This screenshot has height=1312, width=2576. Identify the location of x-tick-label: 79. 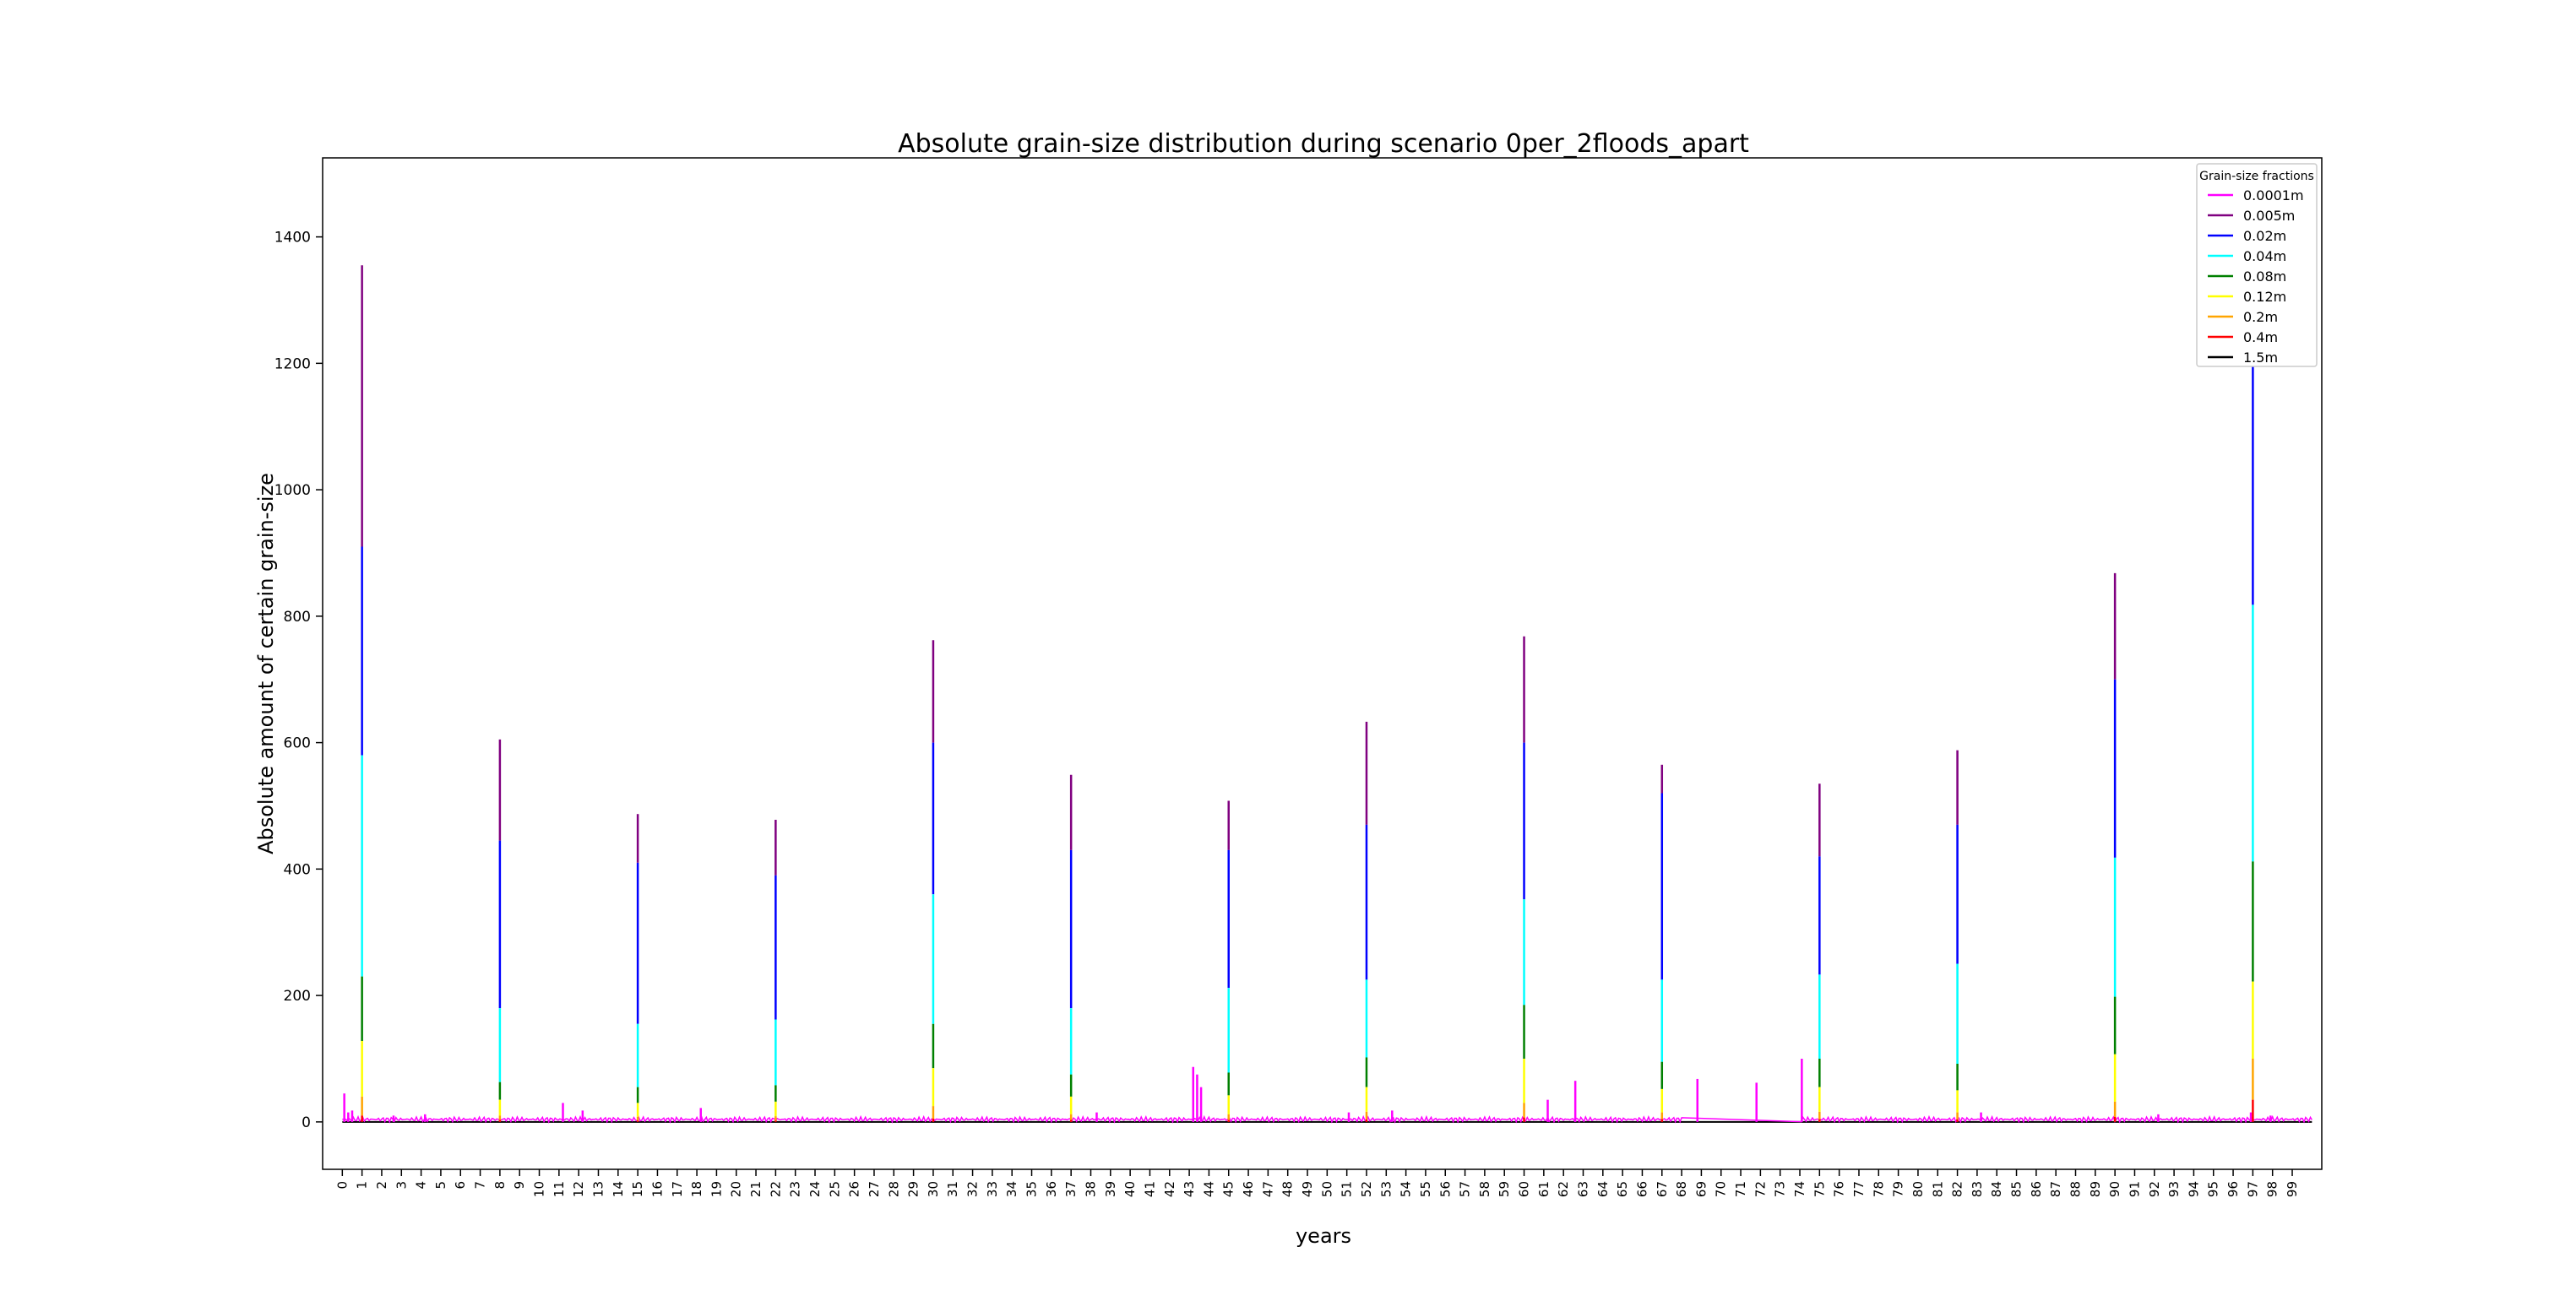
(1898, 1189).